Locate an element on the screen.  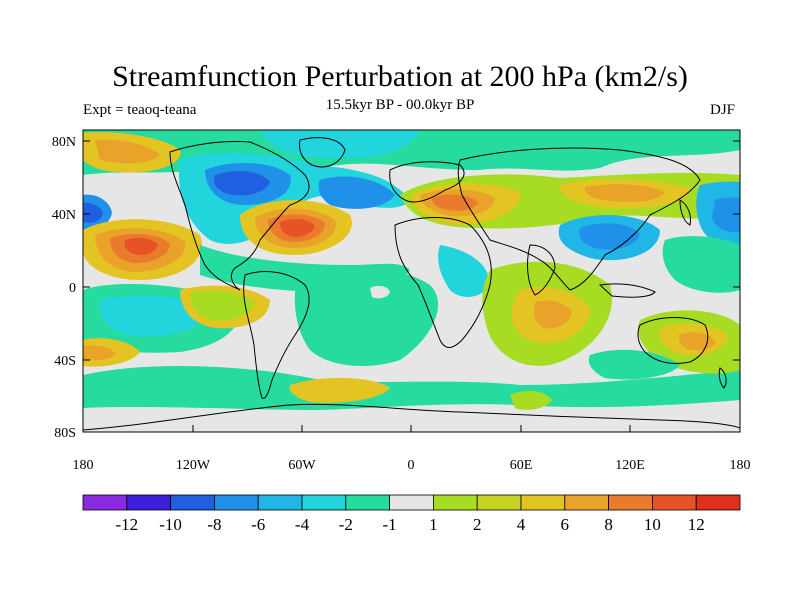
season-label: DJF is located at coordinates (723, 110).